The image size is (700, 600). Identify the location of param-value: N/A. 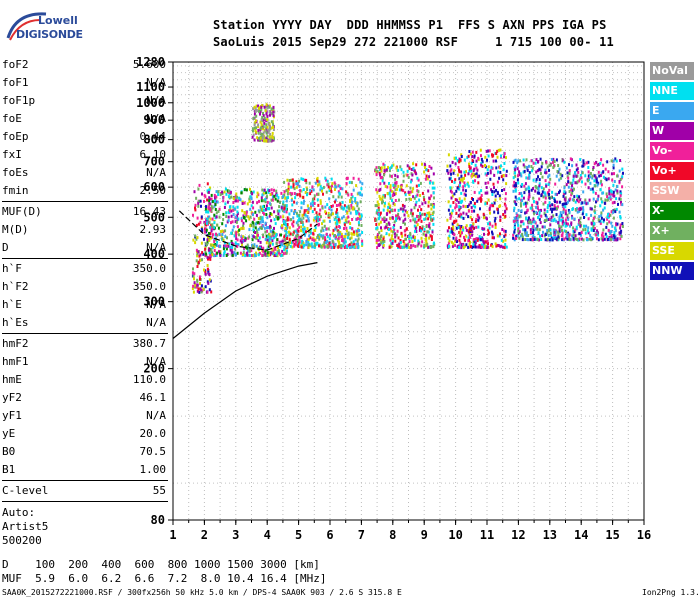
(156, 118).